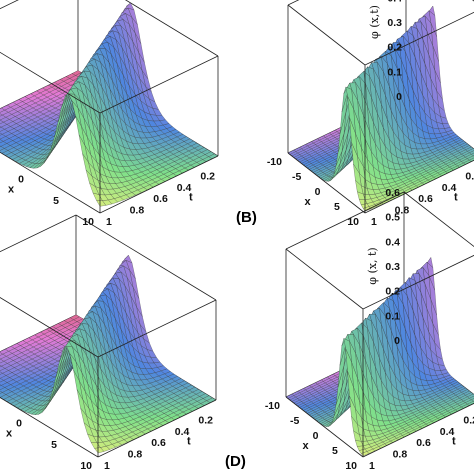 This screenshot has width=474, height=474. What do you see at coordinates (392, 193) in the screenshot?
I see `z-tick-label: 0.6` at bounding box center [392, 193].